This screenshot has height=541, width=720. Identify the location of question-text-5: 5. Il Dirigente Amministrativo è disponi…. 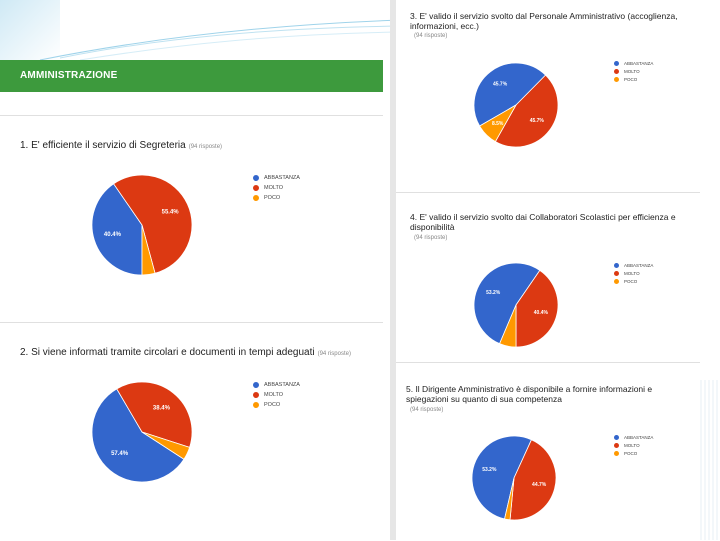
(529, 389).